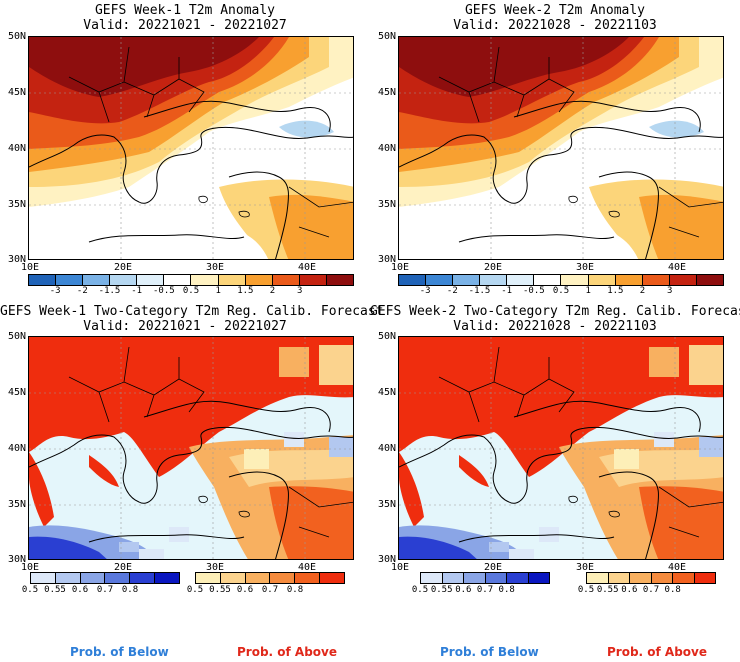 Image resolution: width=740 pixels, height=662 pixels. Describe the element at coordinates (184, 10) in the screenshot. I see `panel-title: GEFS Week-1 T2m Anomaly` at that location.